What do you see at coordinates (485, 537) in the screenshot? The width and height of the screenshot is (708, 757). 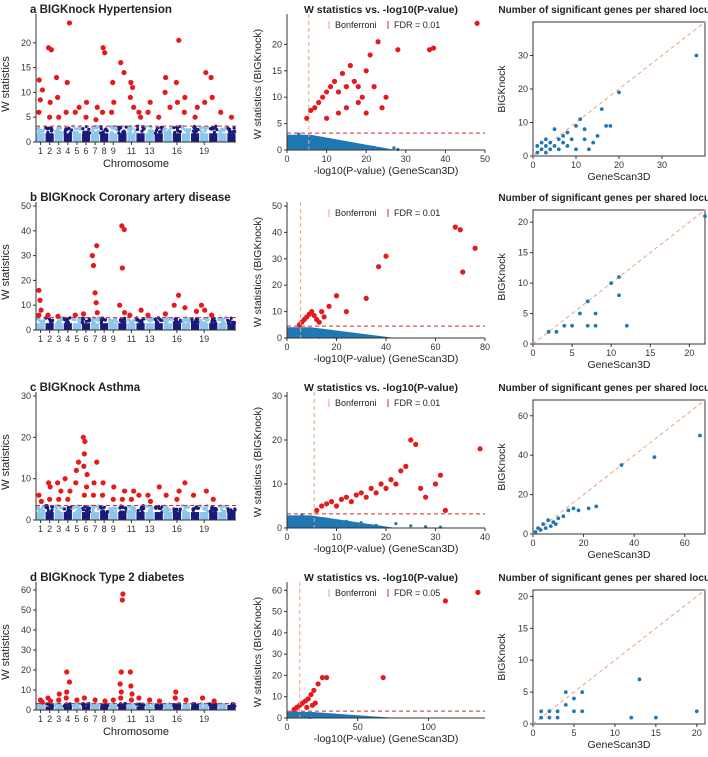 I see `scatter-xtick-label: 40` at bounding box center [485, 537].